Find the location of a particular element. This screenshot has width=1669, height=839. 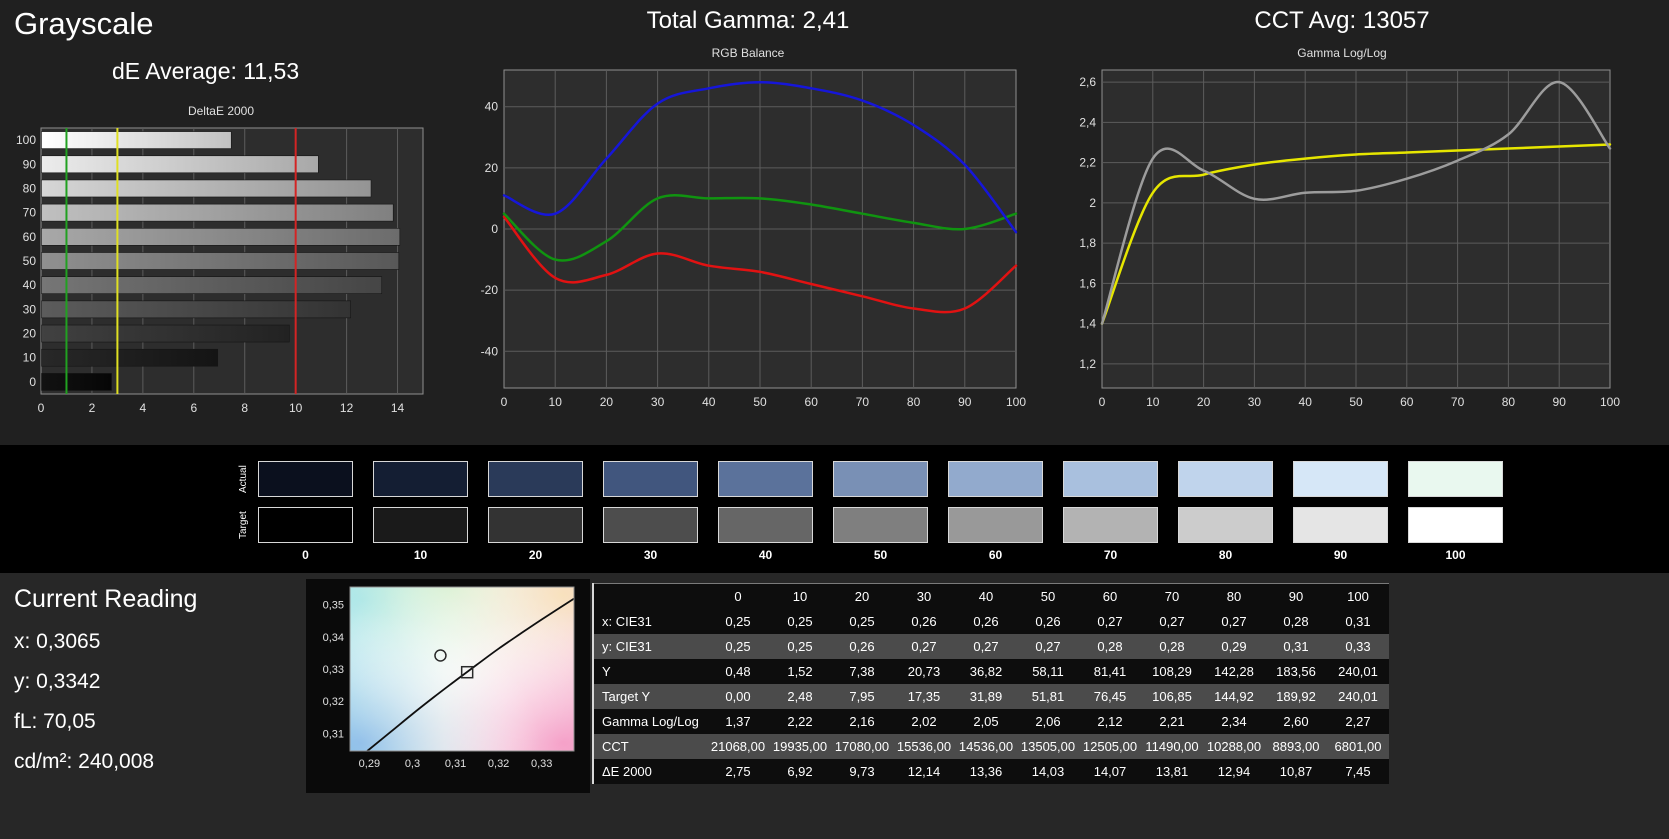

table-col-header: 90 is located at coordinates (1296, 596).